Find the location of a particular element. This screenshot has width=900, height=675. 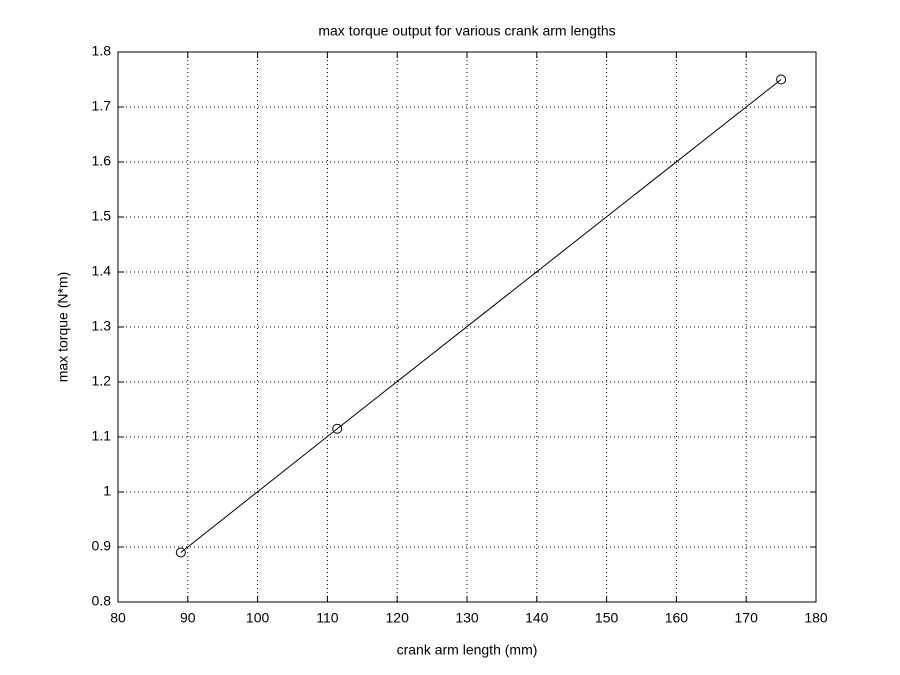

y-axis-label: max torque (N*m) is located at coordinates (63, 327).